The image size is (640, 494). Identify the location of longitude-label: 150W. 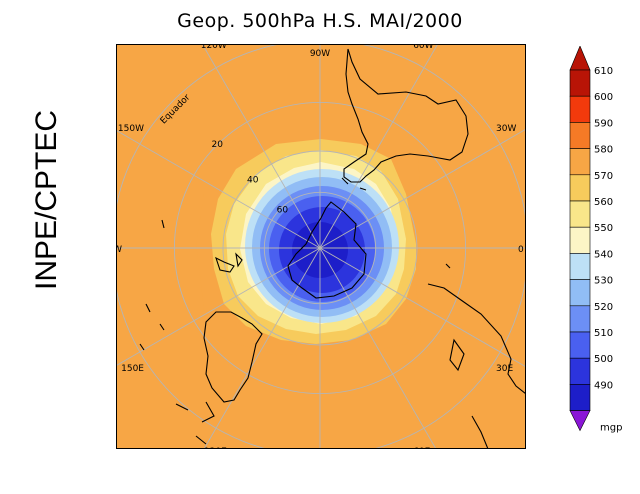
(131, 129).